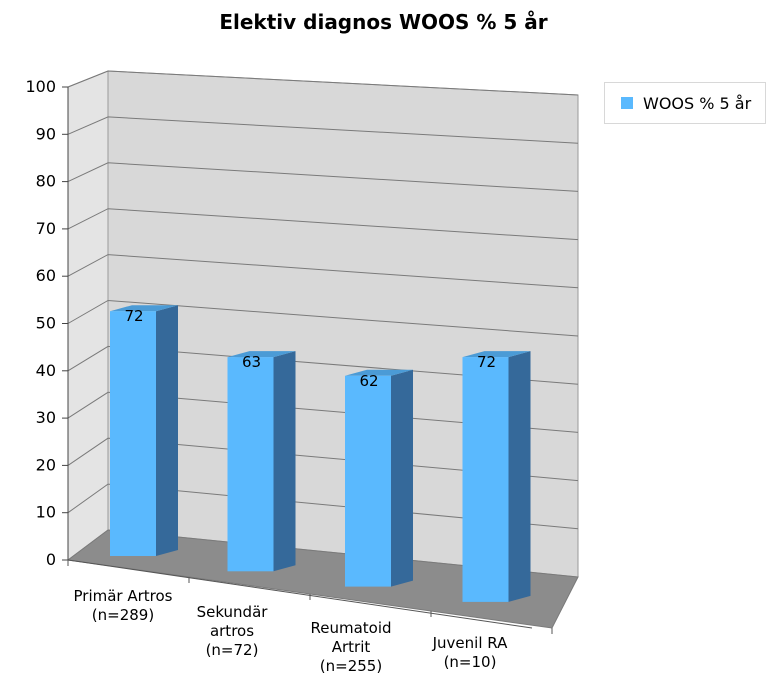  Describe the element at coordinates (40, 86) in the screenshot. I see `y-tick-label: 100` at that location.